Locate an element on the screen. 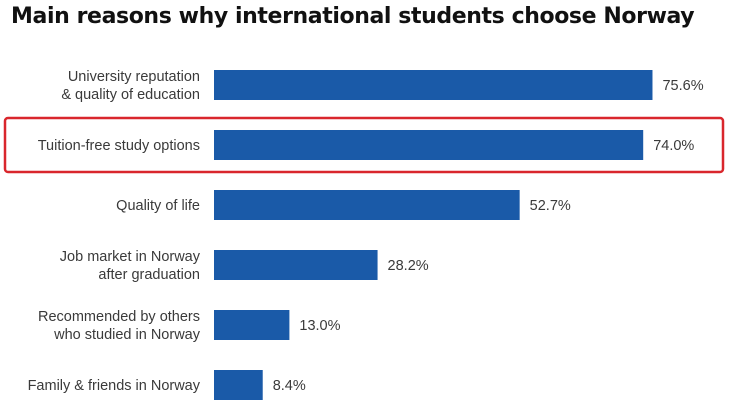 This screenshot has width=731, height=412. category-label: Job market in Norway is located at coordinates (130, 257).